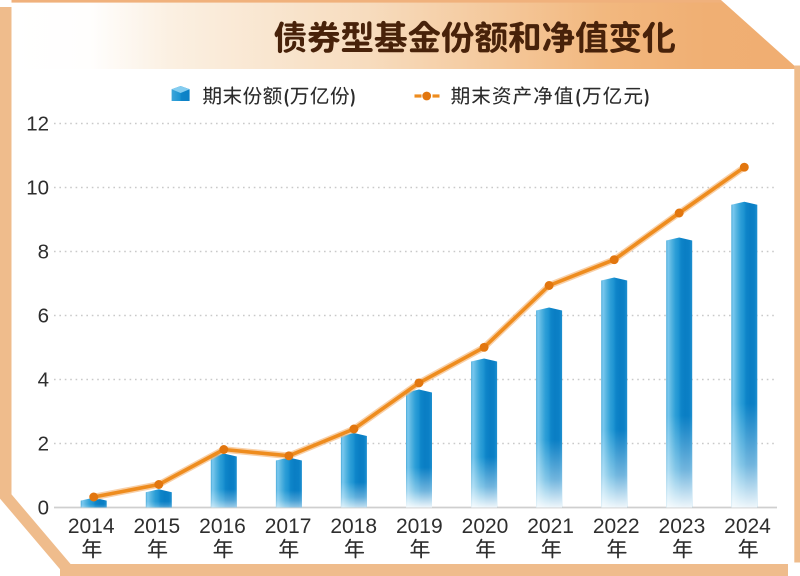 This screenshot has width=800, height=576. What do you see at coordinates (91, 526) in the screenshot?
I see `svg-text: 2014` at bounding box center [91, 526].